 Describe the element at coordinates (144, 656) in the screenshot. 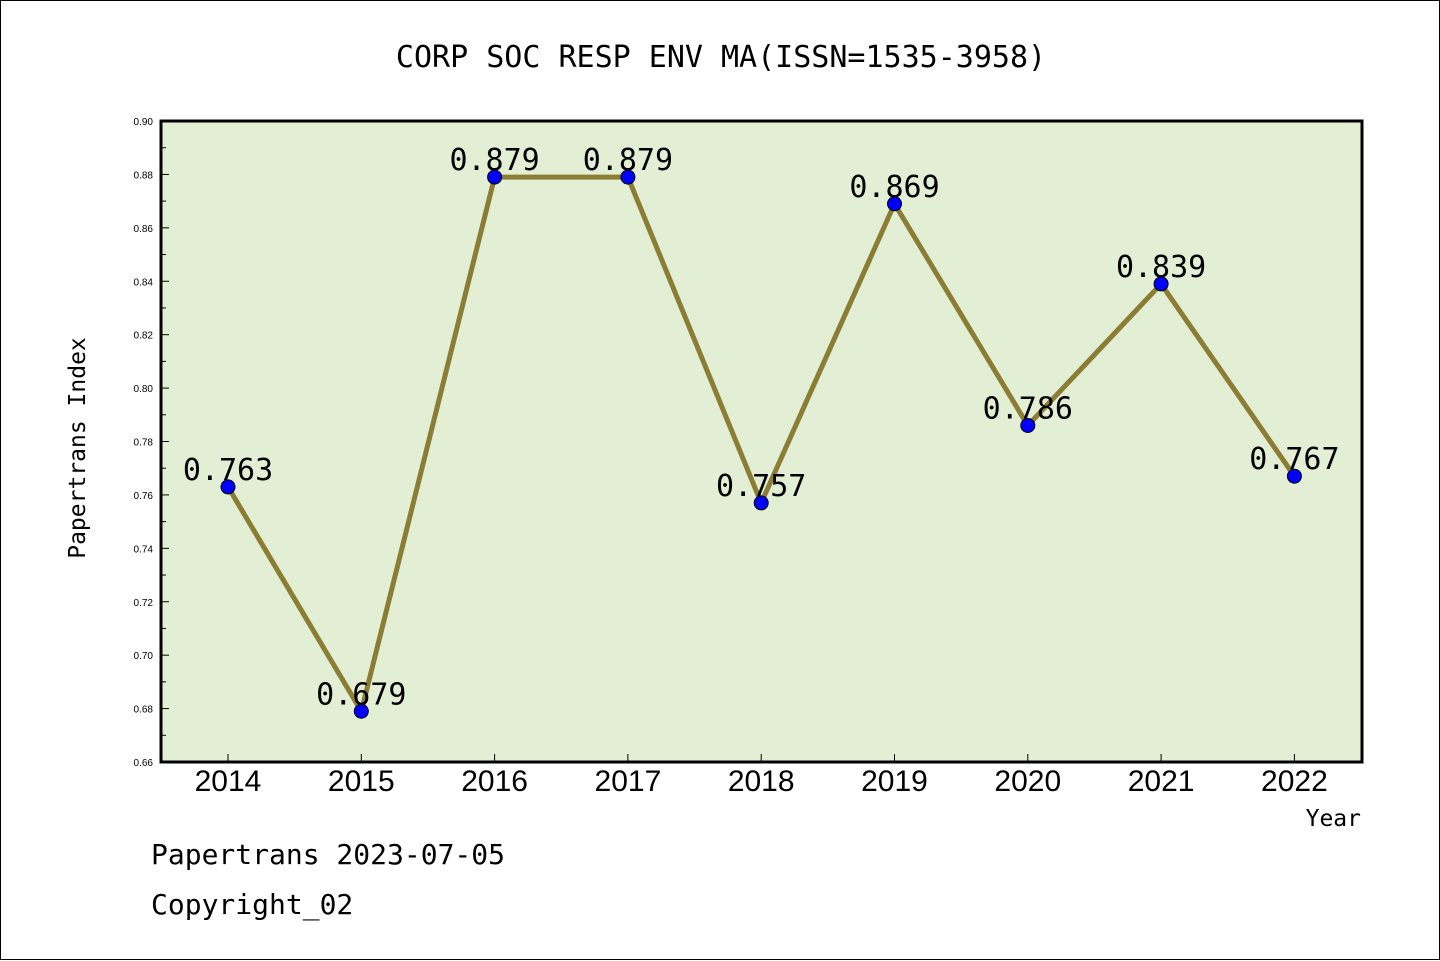

I see `y-tick-label: 0.70` at that location.